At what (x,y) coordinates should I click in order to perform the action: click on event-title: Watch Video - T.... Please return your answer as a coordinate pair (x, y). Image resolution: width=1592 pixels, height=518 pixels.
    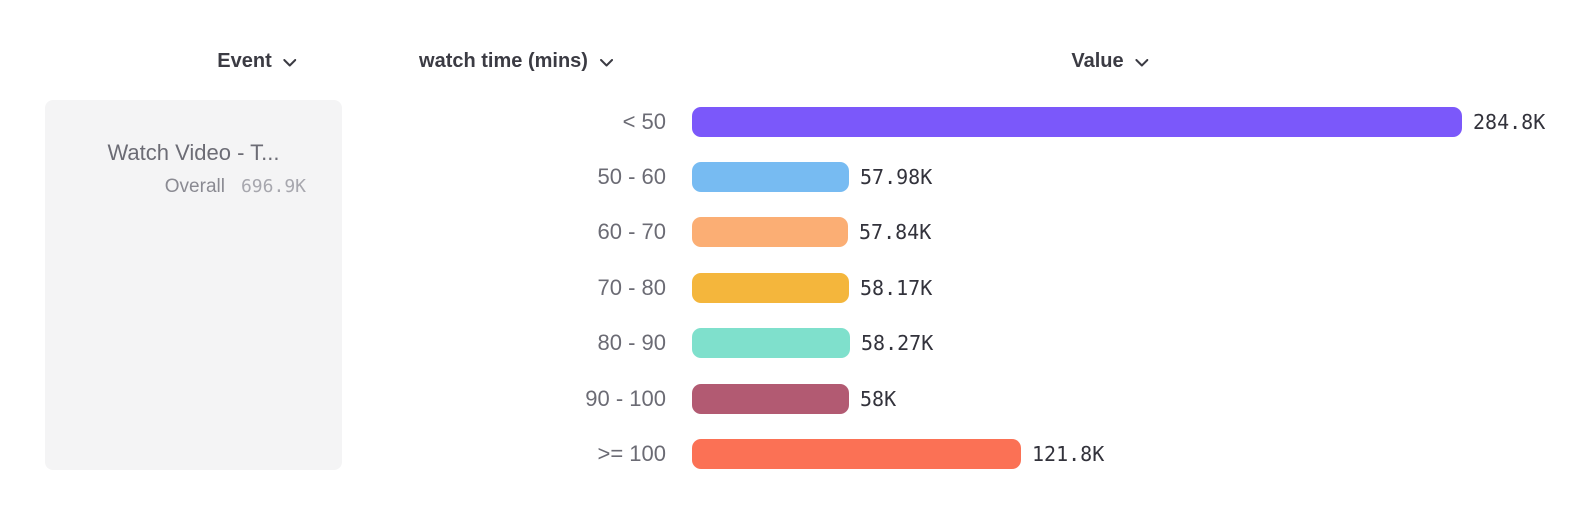
    Looking at the image, I should click on (193, 152).